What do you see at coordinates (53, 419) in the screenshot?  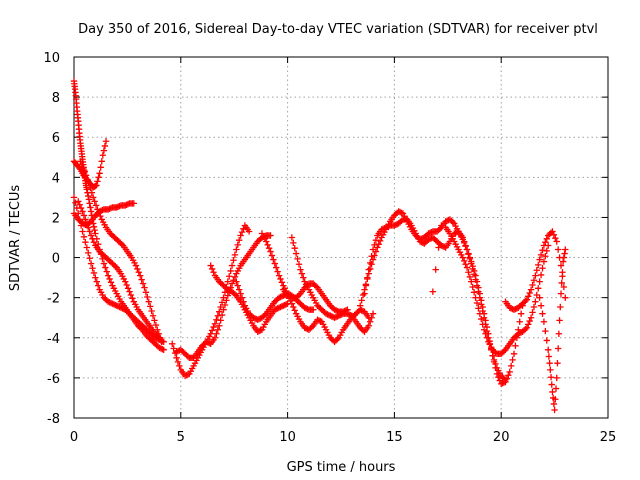 I see `y-tick-label: -8` at bounding box center [53, 419].